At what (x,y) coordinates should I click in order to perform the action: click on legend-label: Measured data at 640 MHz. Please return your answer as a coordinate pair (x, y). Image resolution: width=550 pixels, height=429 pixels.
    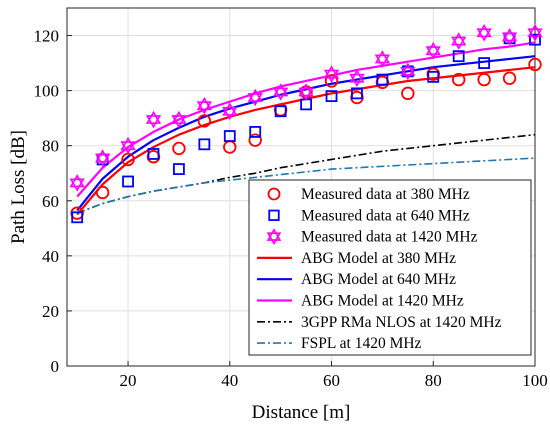
    Looking at the image, I should click on (385, 215).